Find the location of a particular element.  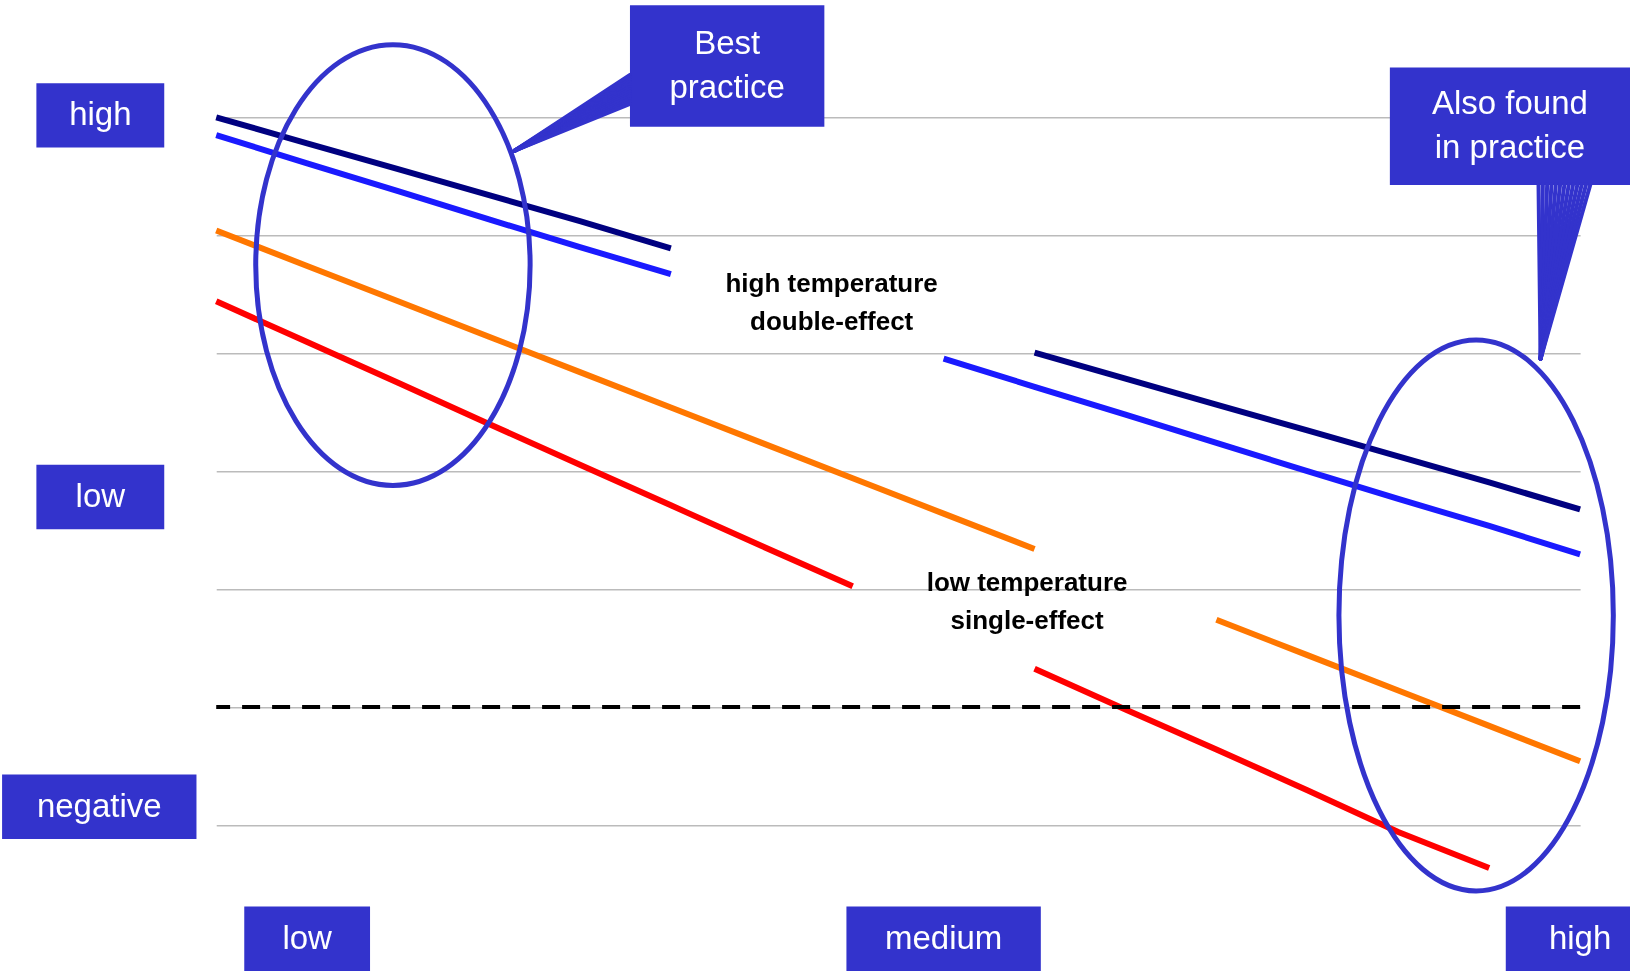

annotation: high temperature double-effect is located at coordinates (831, 301).